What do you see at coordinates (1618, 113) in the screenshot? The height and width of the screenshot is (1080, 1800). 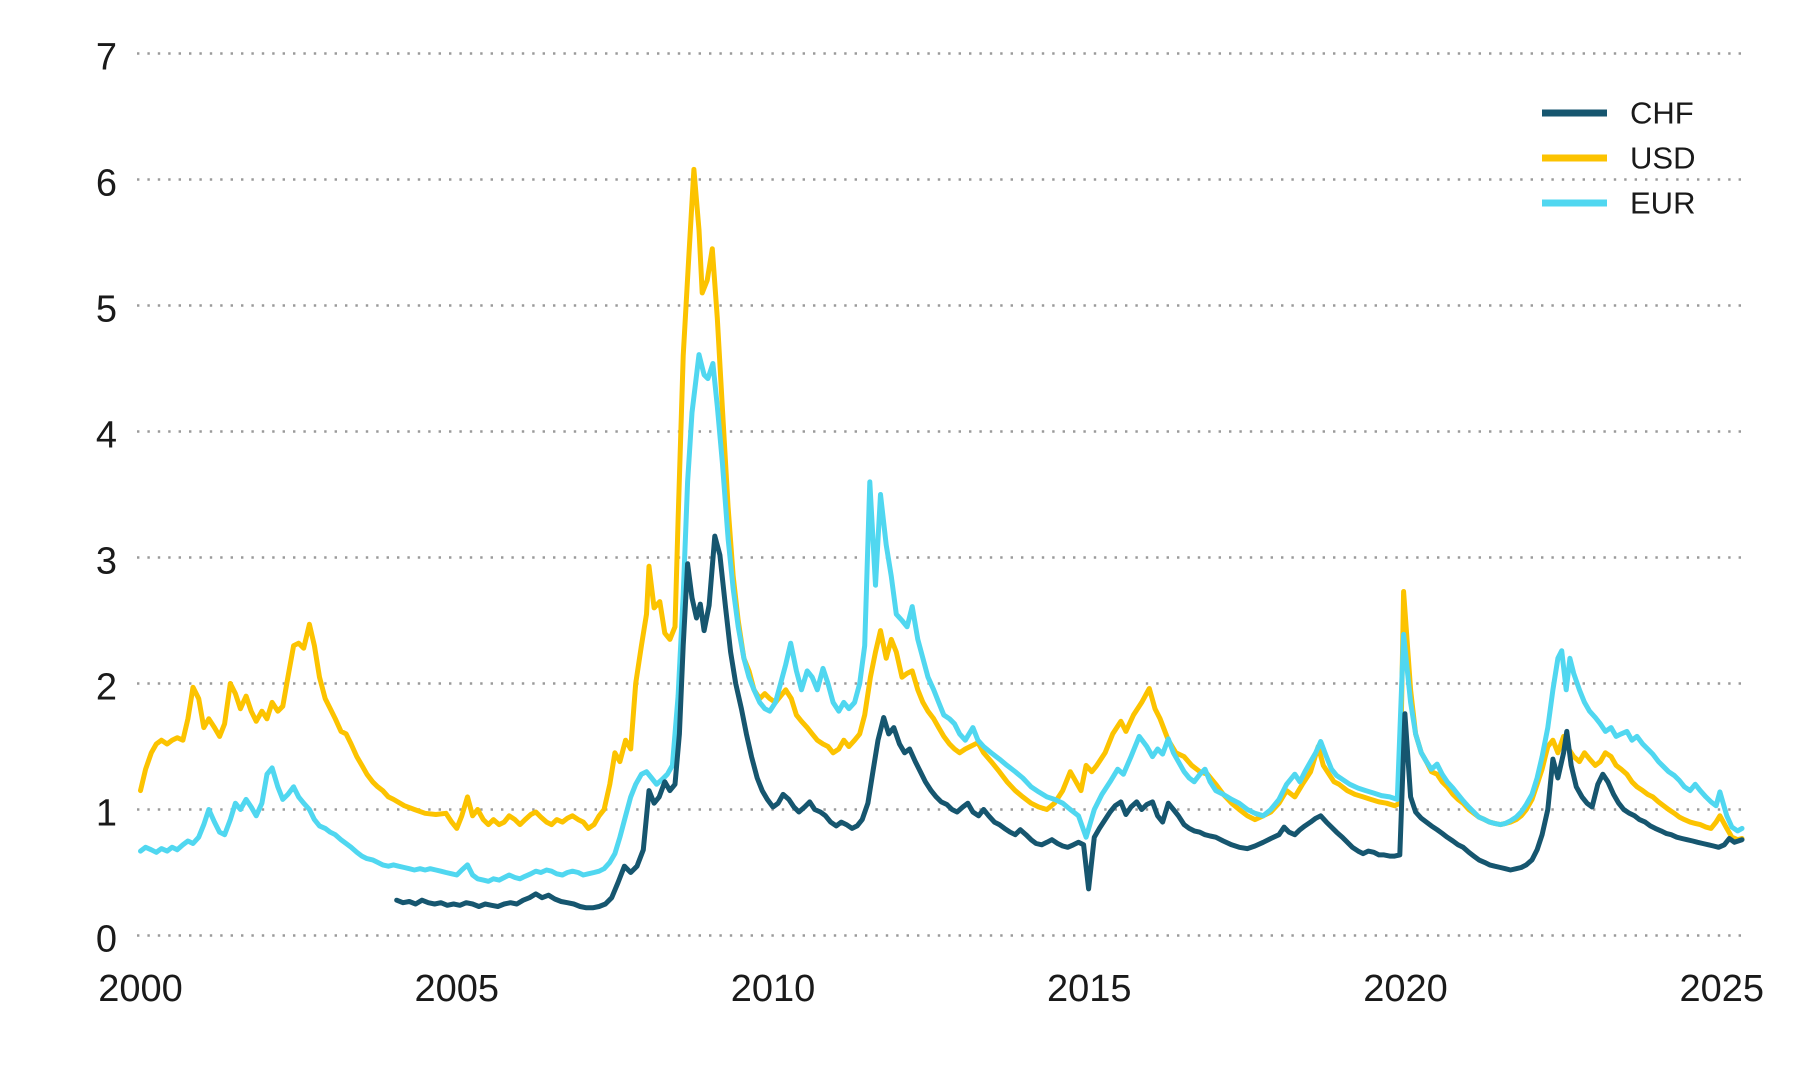 I see `legend-item-chf: CHF` at bounding box center [1618, 113].